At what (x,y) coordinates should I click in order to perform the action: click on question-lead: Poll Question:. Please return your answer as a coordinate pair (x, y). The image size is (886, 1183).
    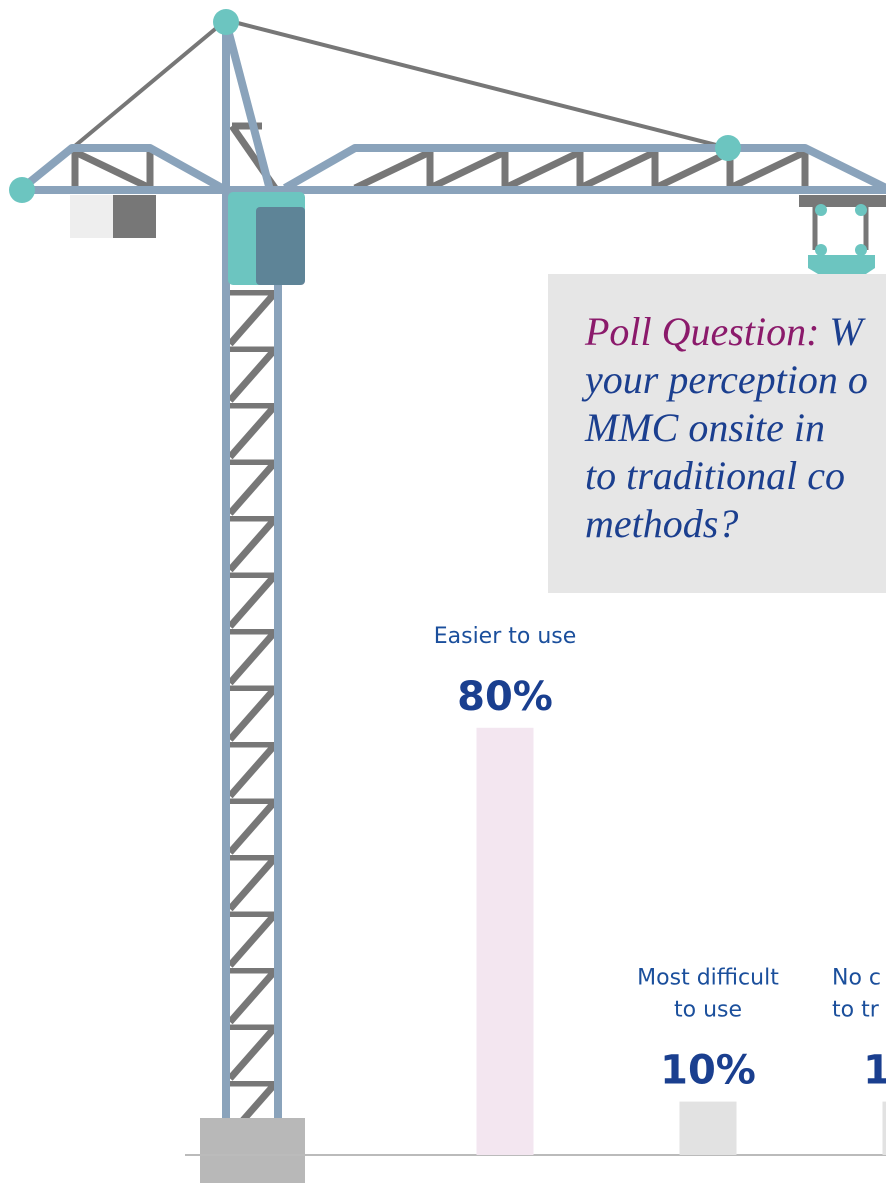
    Looking at the image, I should click on (701, 331).